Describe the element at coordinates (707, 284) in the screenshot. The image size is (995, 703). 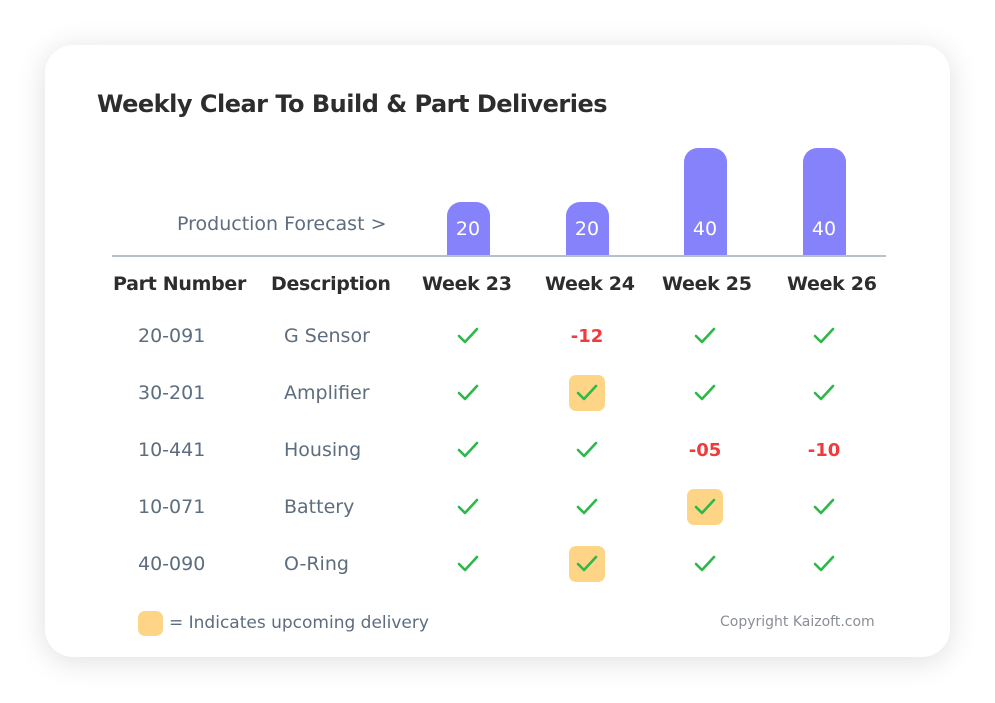
I see `column-header: Week 25` at that location.